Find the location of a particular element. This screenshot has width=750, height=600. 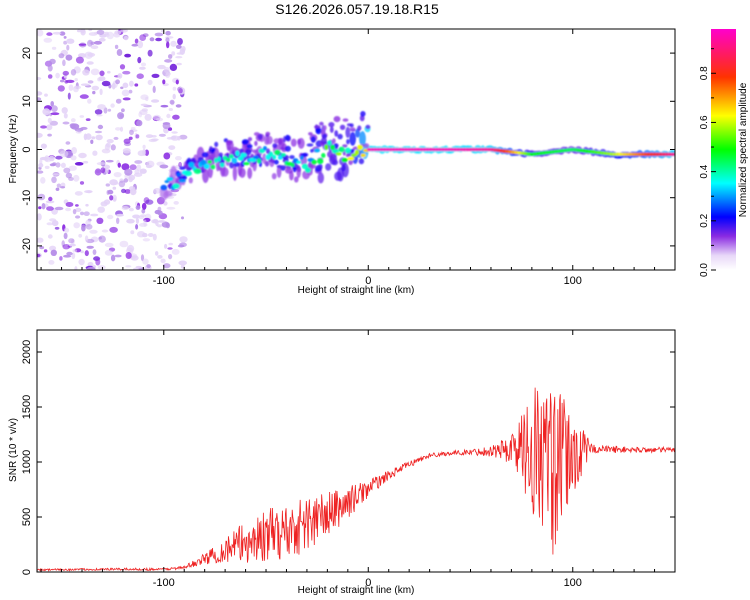

snr-y-tick-label: 1000 is located at coordinates (27, 462).